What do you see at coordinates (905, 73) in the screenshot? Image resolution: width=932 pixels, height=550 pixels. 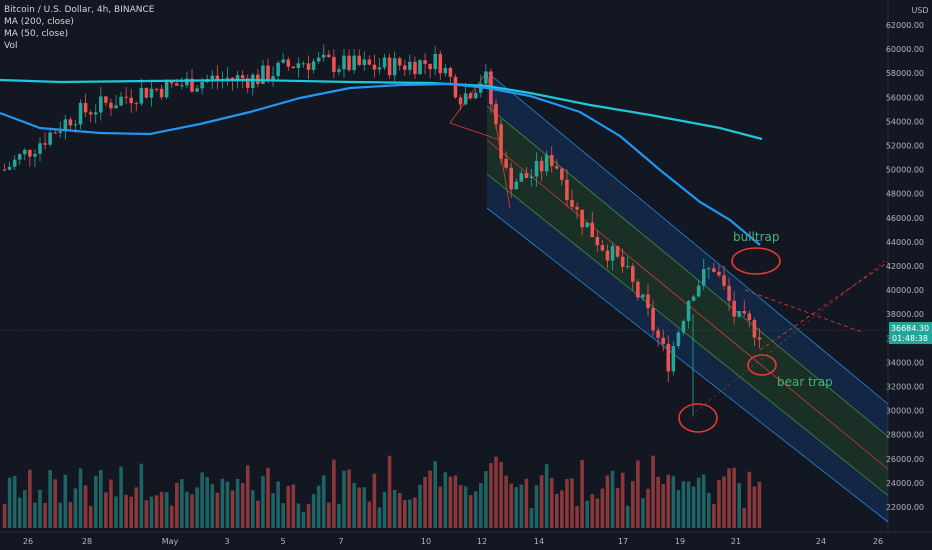 I see `y-tick-label: 58000.00` at bounding box center [905, 73].